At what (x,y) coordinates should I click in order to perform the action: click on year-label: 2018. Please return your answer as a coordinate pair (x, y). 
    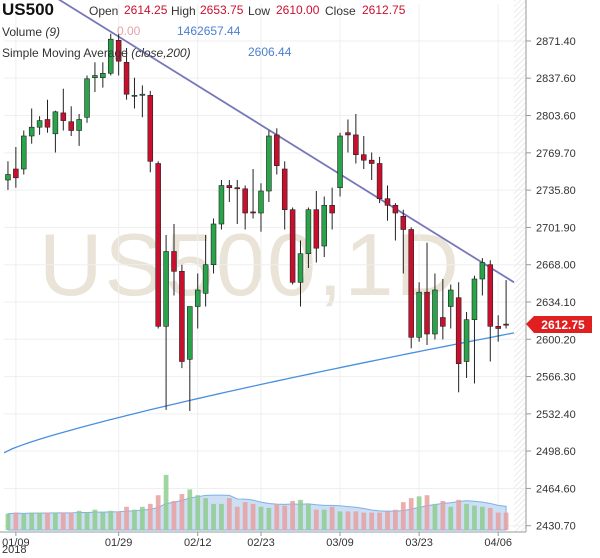
    Looking at the image, I should click on (14, 550).